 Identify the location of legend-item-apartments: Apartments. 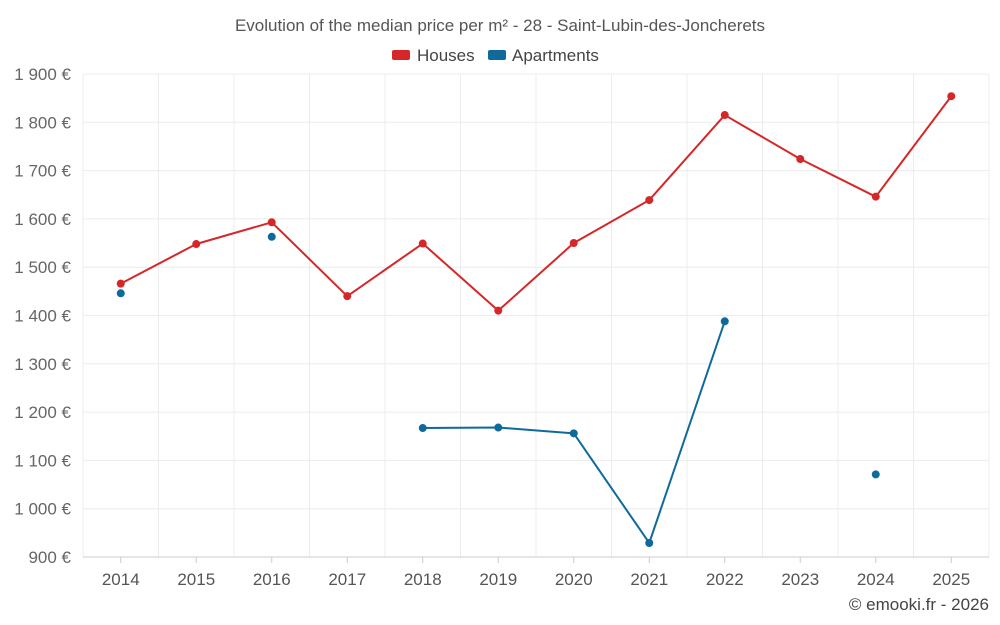
(543, 55).